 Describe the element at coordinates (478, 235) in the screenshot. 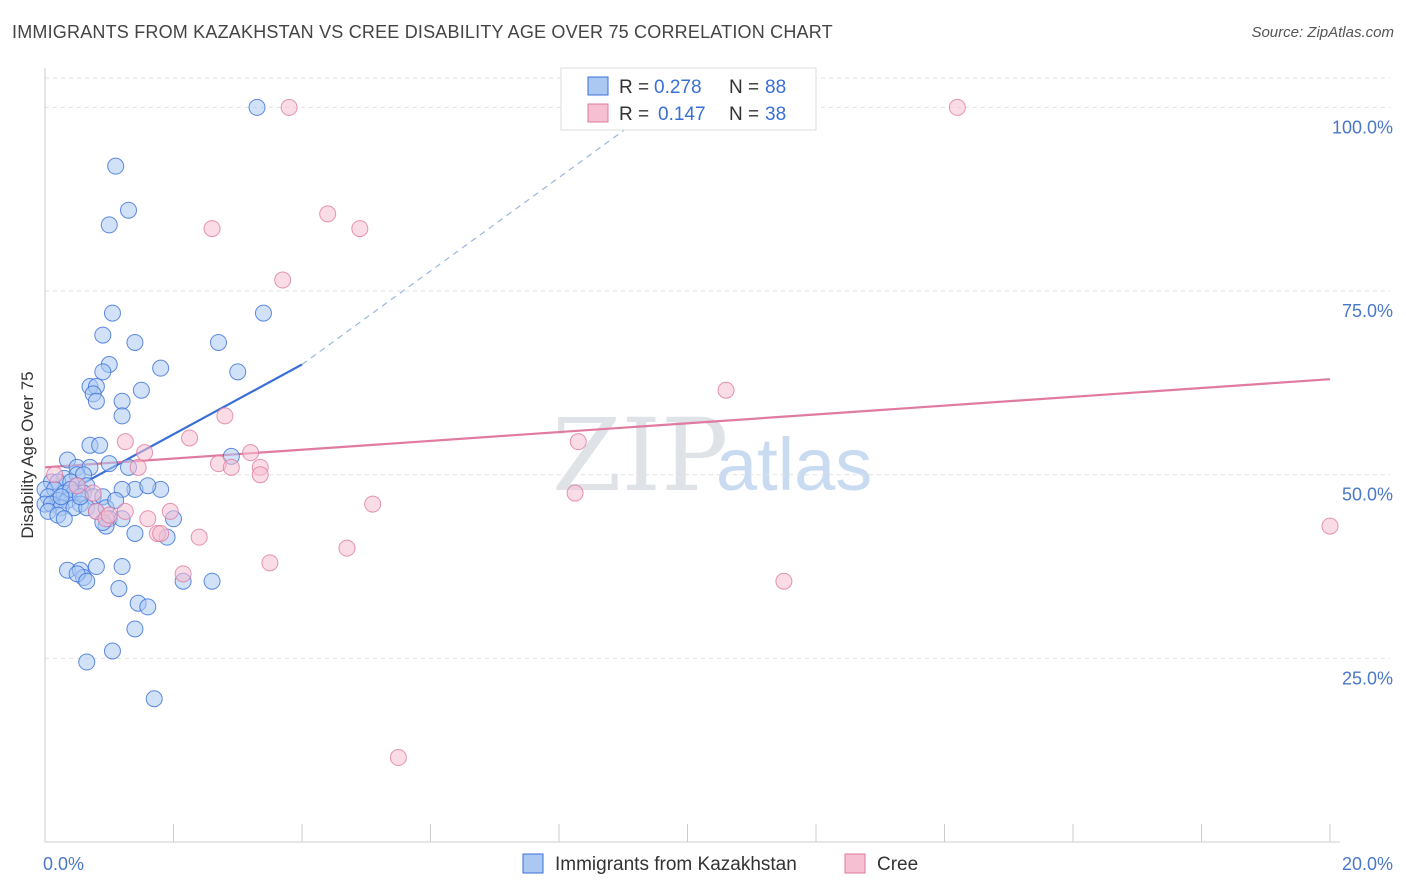

I see `trend-line-kazakhstan-extension` at that location.